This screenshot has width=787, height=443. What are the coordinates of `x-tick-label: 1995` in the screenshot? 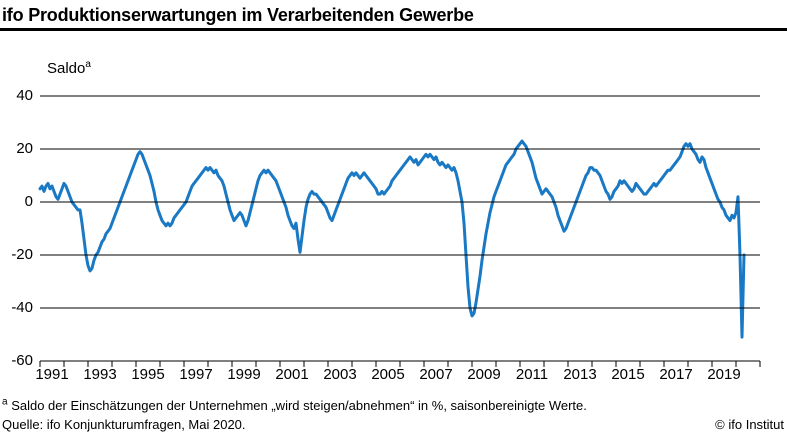 It's located at (148, 374).